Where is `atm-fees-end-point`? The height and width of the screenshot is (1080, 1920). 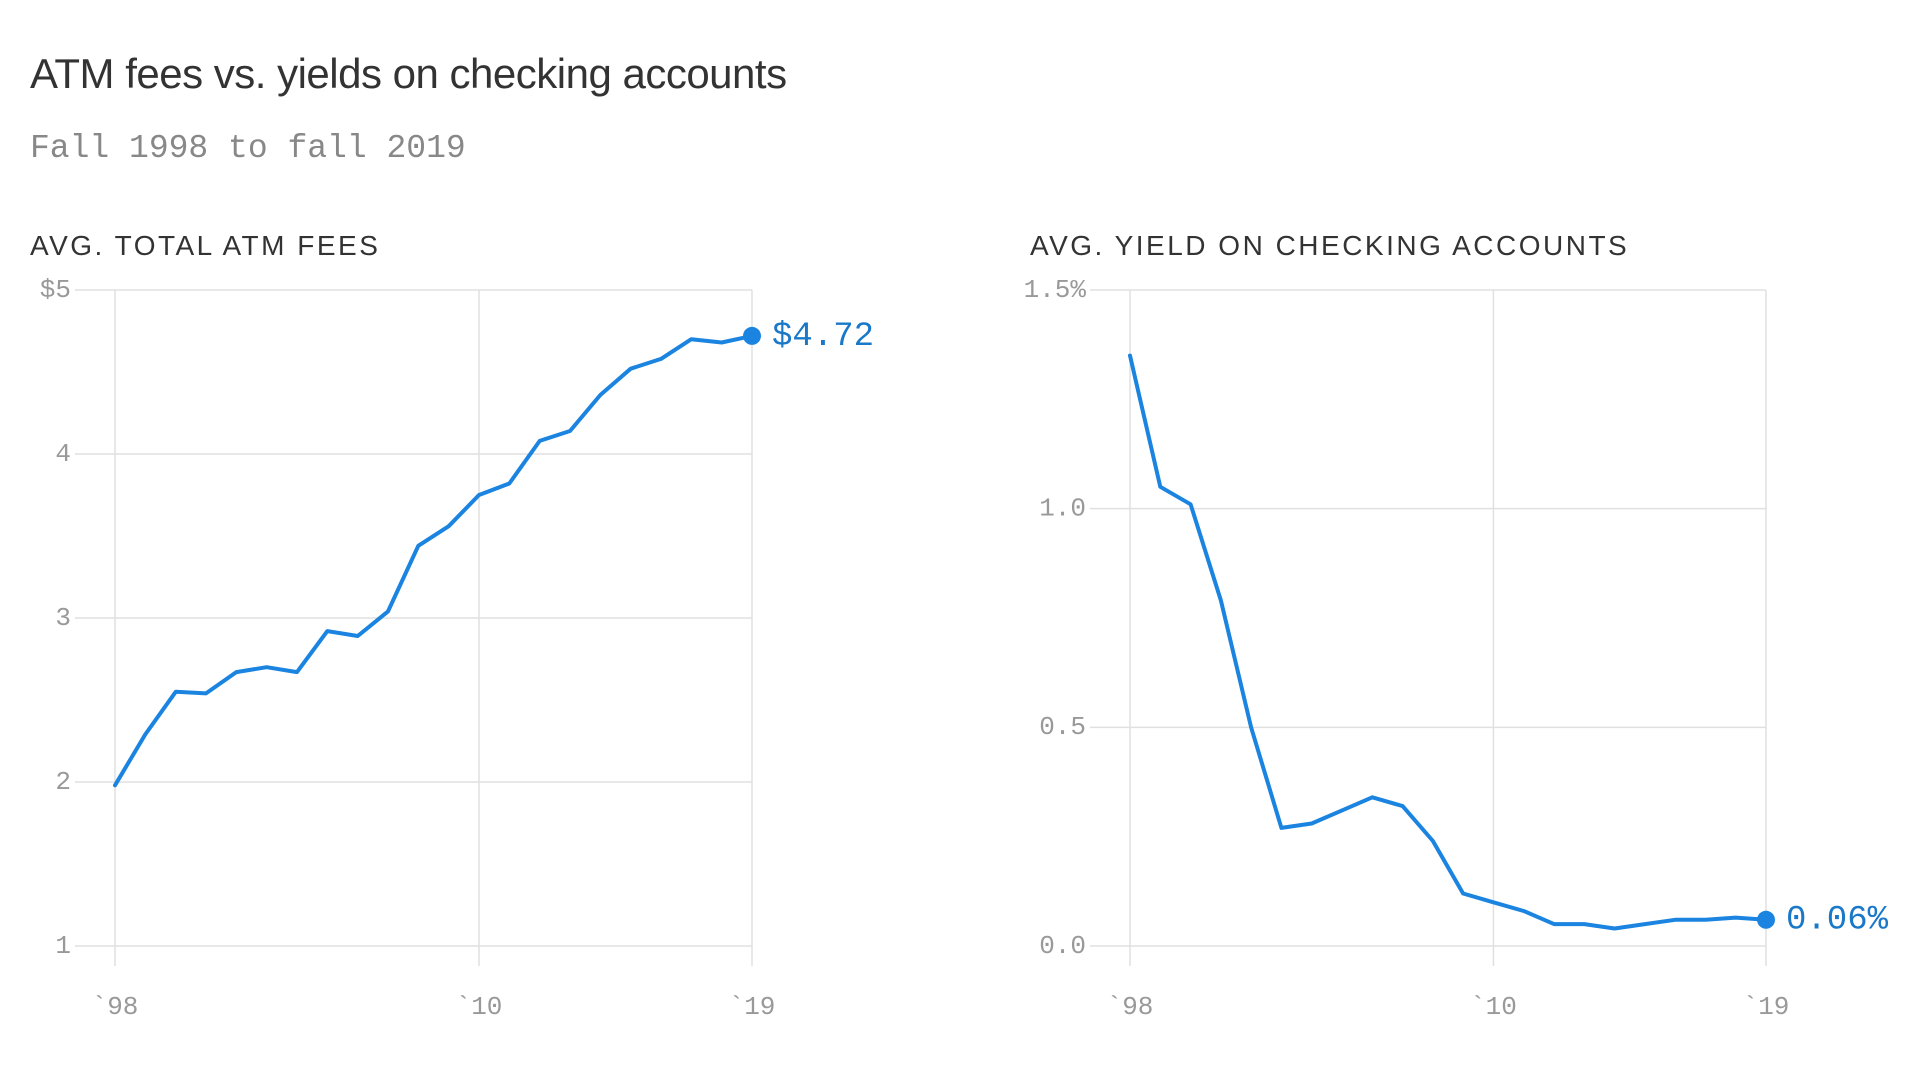
atm-fees-end-point is located at coordinates (752, 335).